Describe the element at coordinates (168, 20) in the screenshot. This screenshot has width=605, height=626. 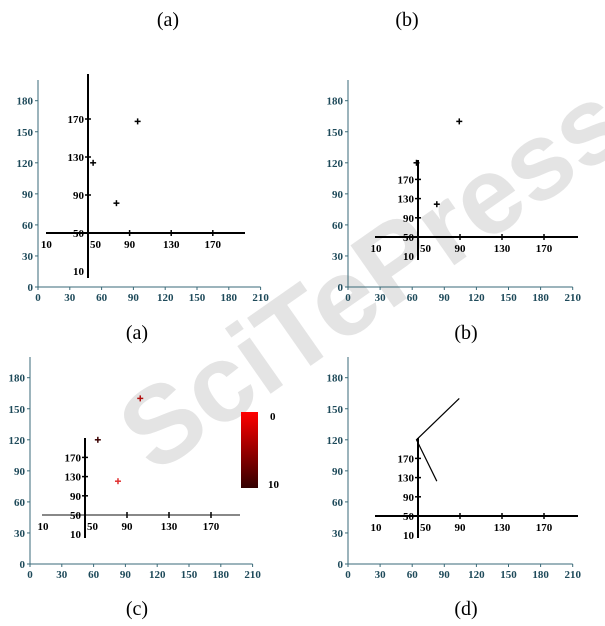
I see `top-caption-a: (a)` at that location.